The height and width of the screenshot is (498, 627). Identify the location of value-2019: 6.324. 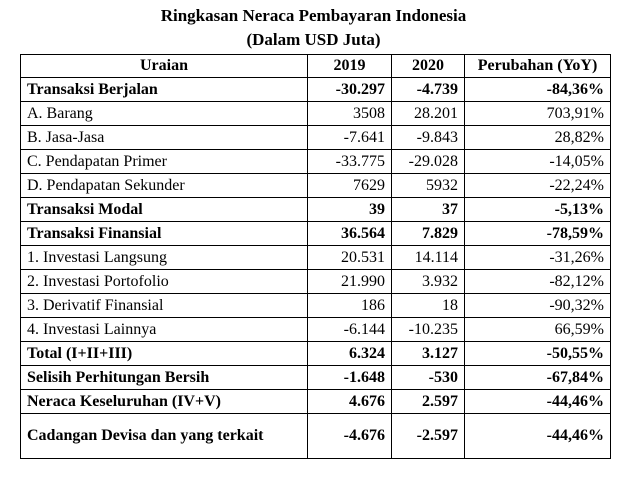
(349, 353).